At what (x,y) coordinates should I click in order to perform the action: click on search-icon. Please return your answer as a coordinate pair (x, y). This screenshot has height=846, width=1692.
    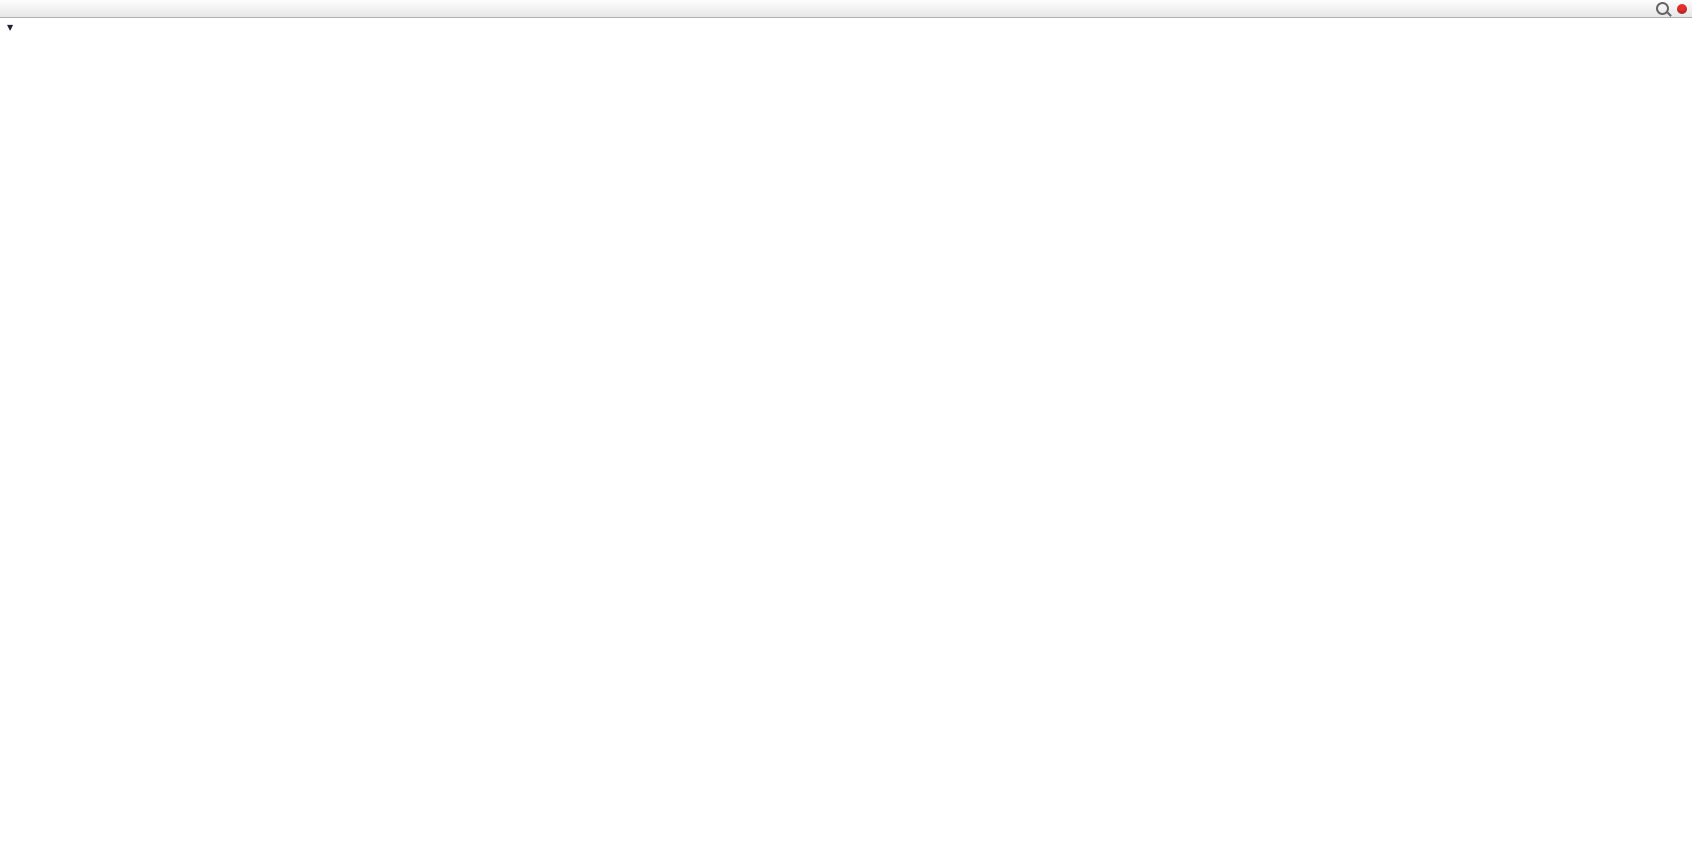
    Looking at the image, I should click on (1662, 8).